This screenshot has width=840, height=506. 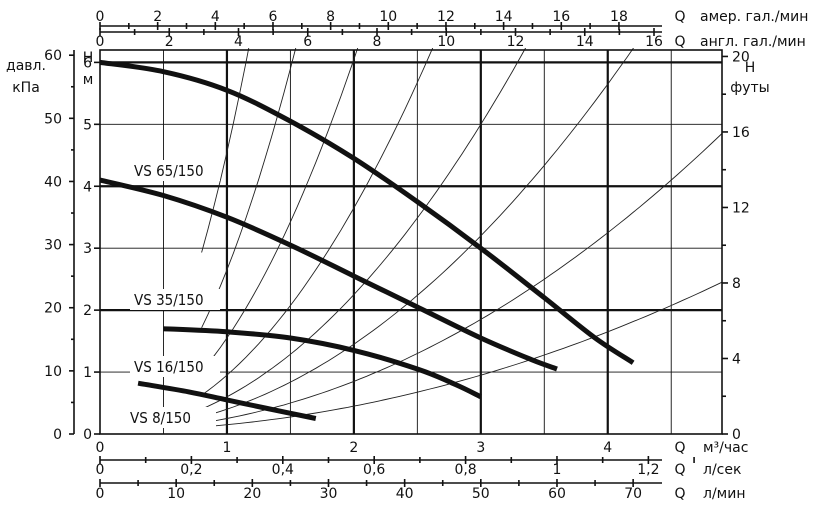 I want to click on ukgpm-tick-label: 8, so click(x=377, y=42).